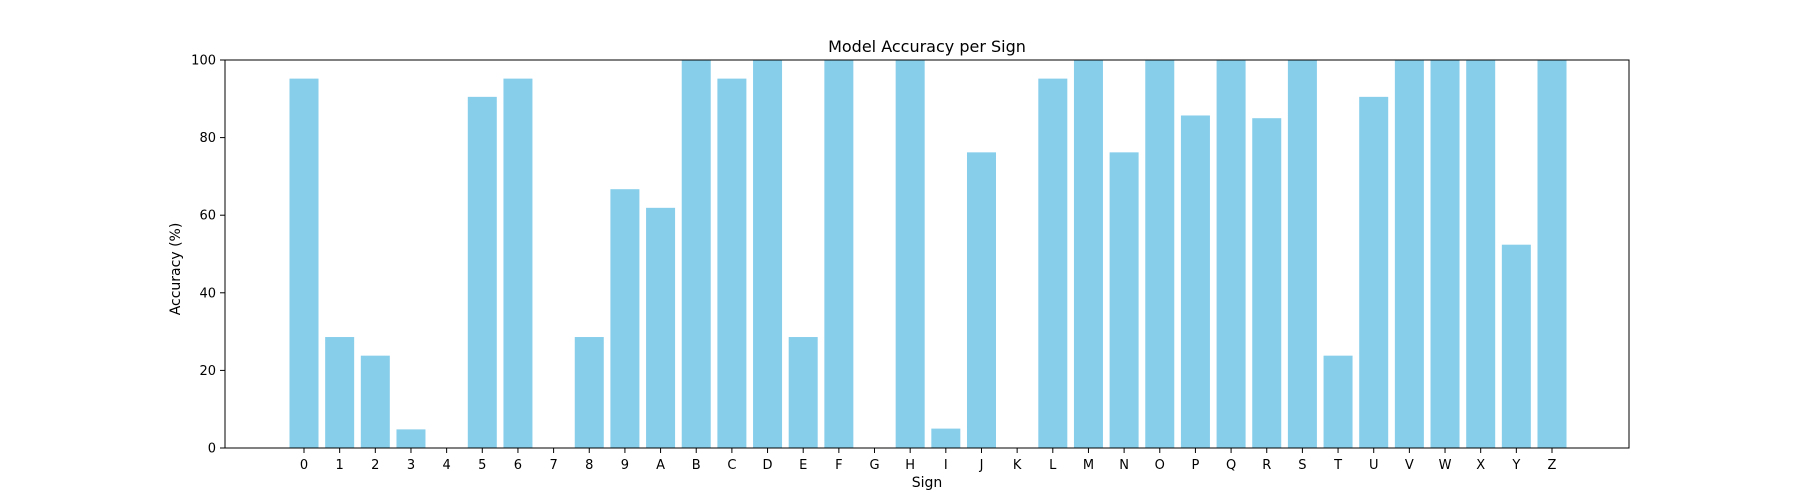  Describe the element at coordinates (927, 46) in the screenshot. I see `chart-title: Model Accuracy per Sign` at that location.